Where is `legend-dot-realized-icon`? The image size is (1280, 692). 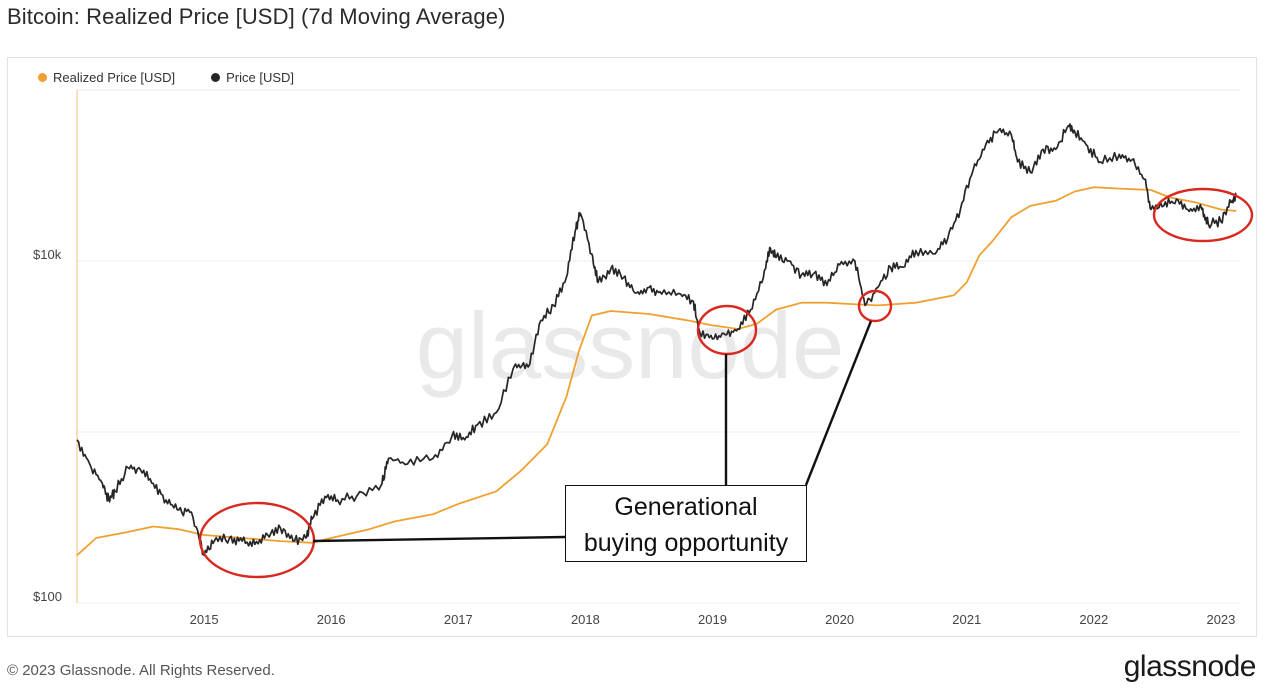 legend-dot-realized-icon is located at coordinates (42, 77).